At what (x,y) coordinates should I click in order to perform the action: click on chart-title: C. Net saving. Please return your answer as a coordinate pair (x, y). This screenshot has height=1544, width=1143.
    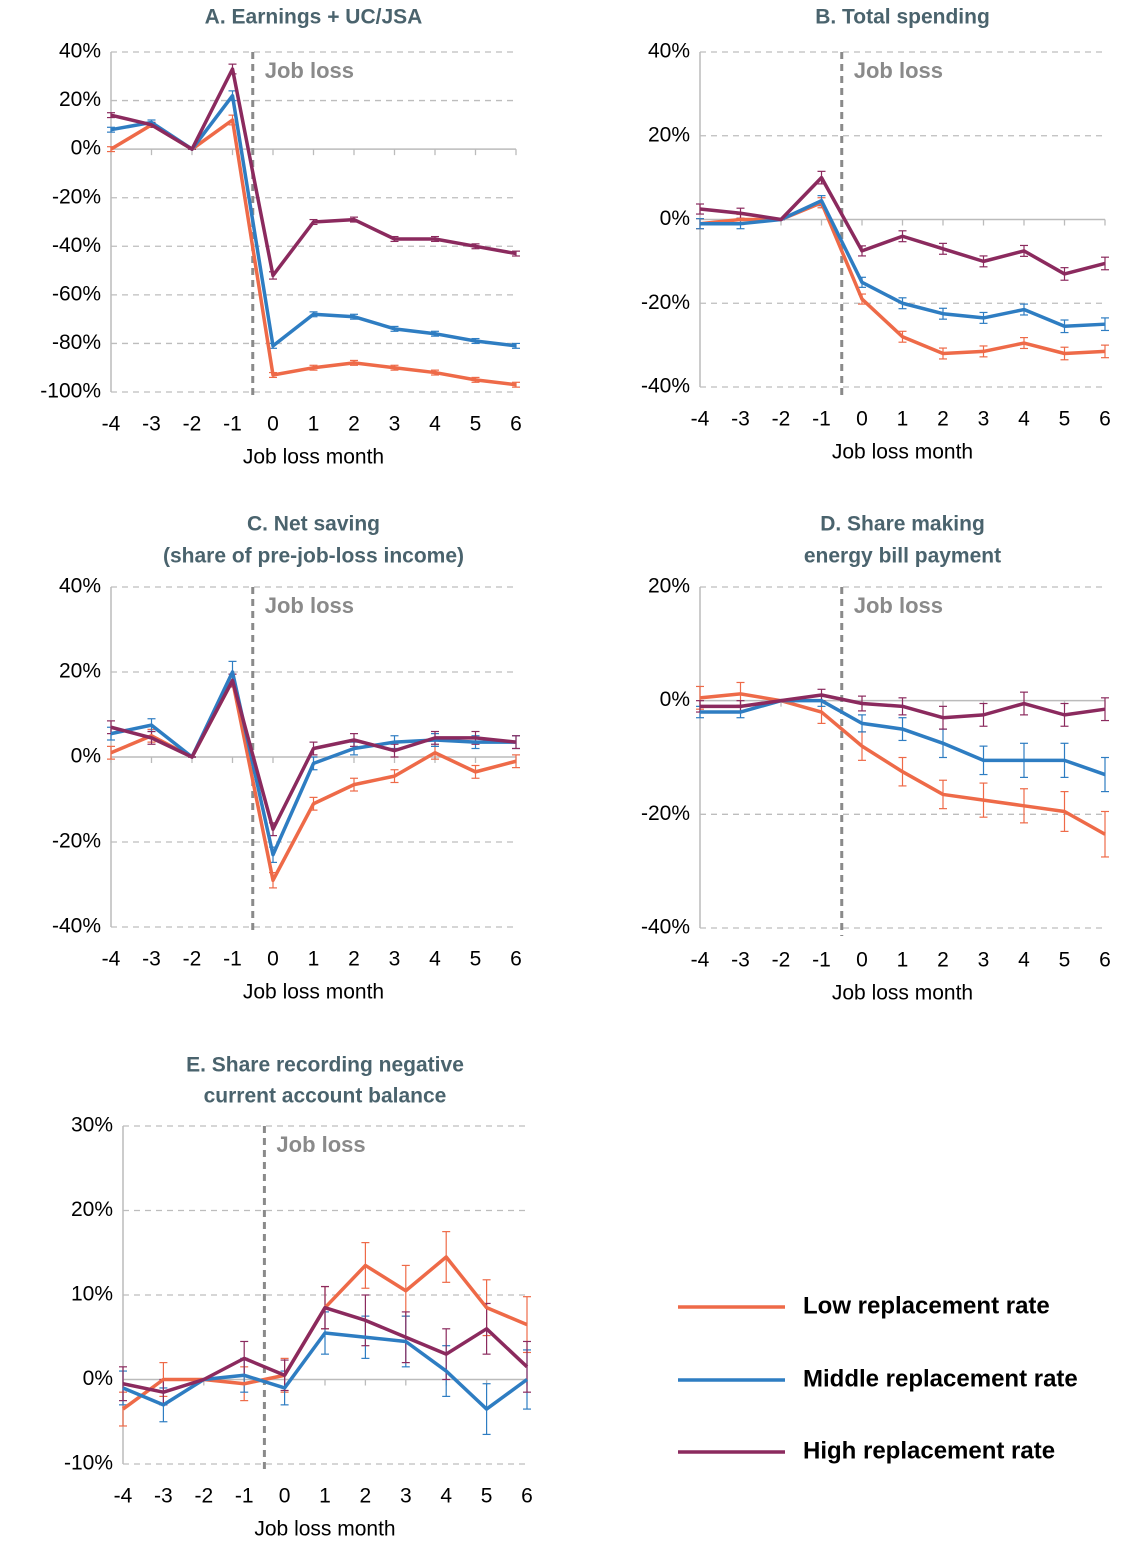
    Looking at the image, I should click on (313, 524).